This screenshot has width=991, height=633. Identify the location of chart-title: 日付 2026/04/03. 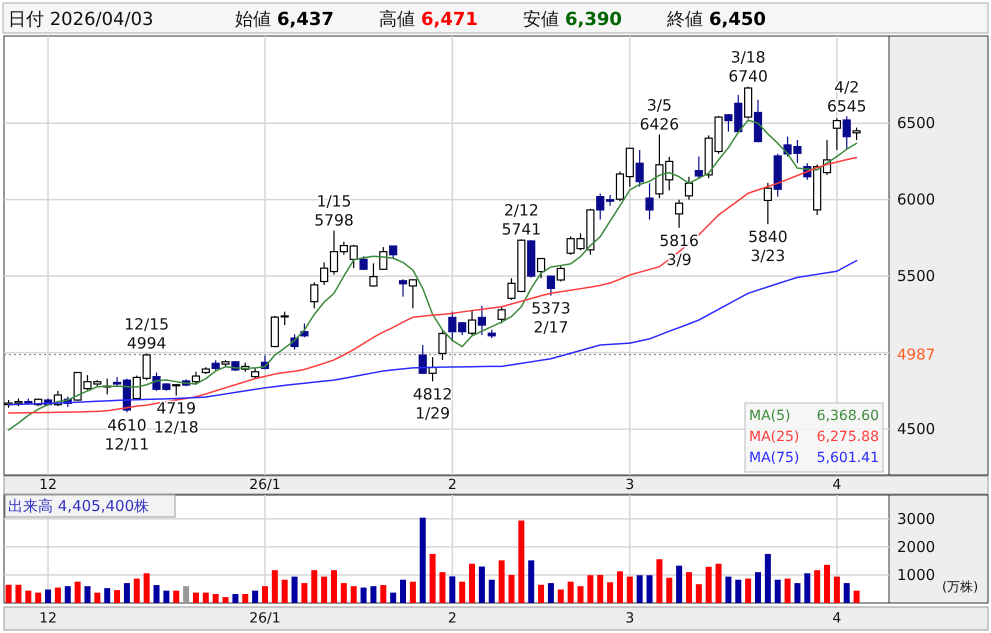
(81, 19).